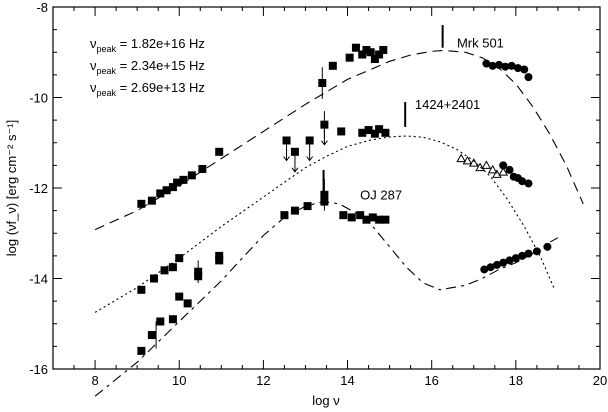  Describe the element at coordinates (11, 188) in the screenshot. I see `y-axis-title: log (νf_ν) [erg cm⁻² s⁻¹]` at that location.